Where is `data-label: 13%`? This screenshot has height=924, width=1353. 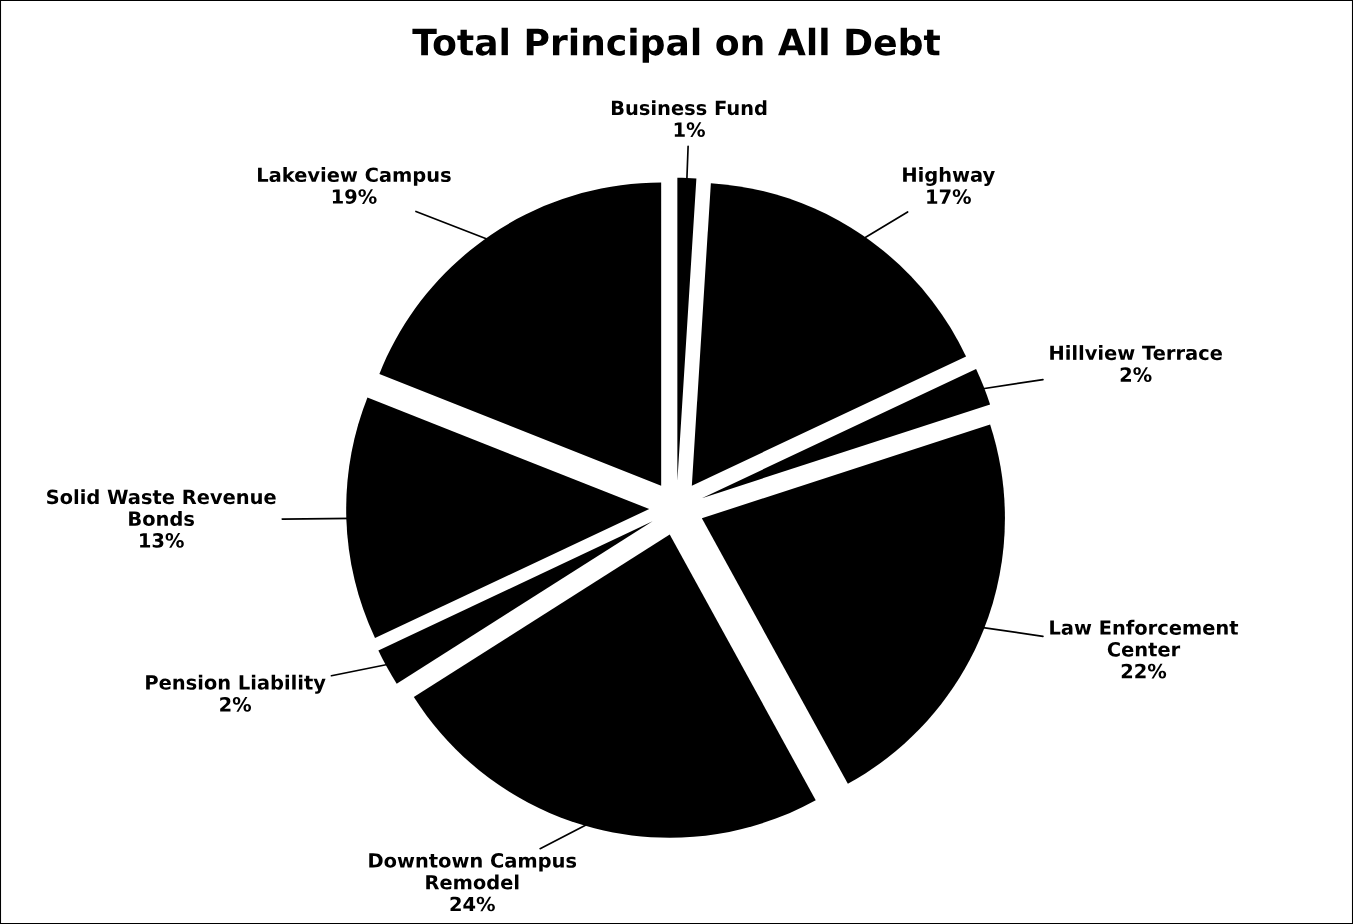
data-label: 13% is located at coordinates (162, 540).